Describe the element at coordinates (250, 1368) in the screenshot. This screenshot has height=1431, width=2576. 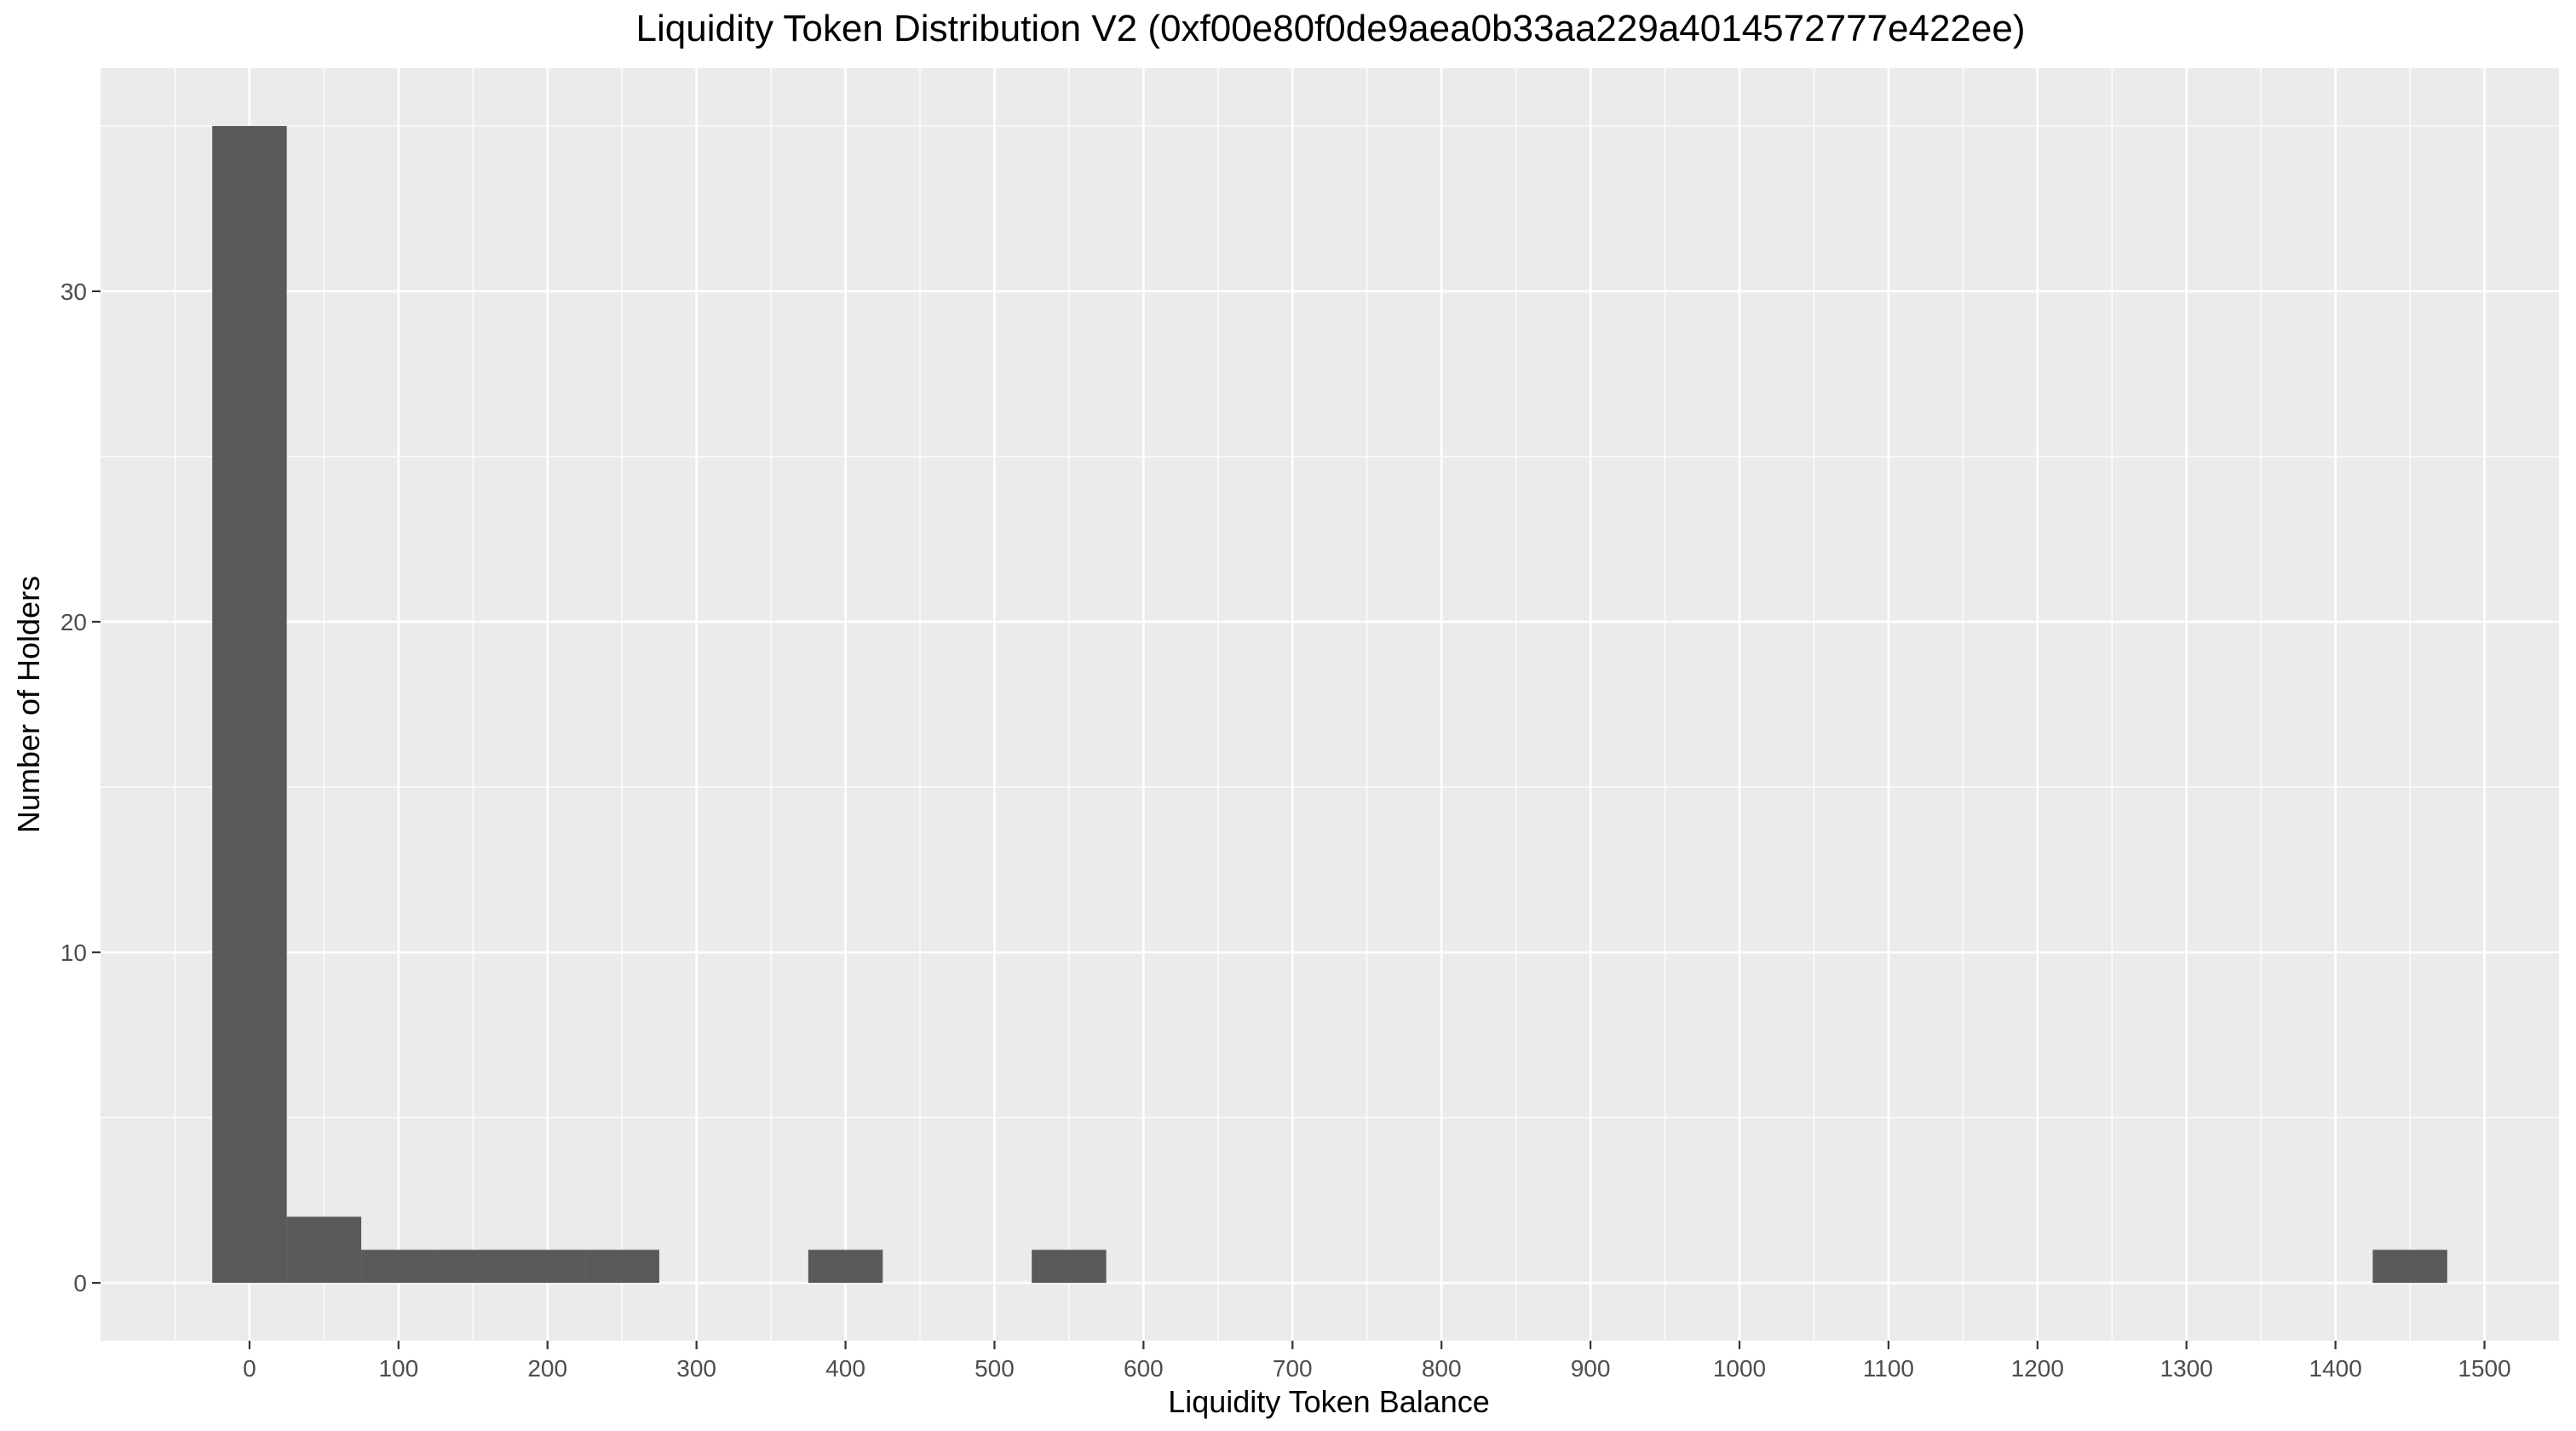
I see `x-tick-label: 0` at that location.